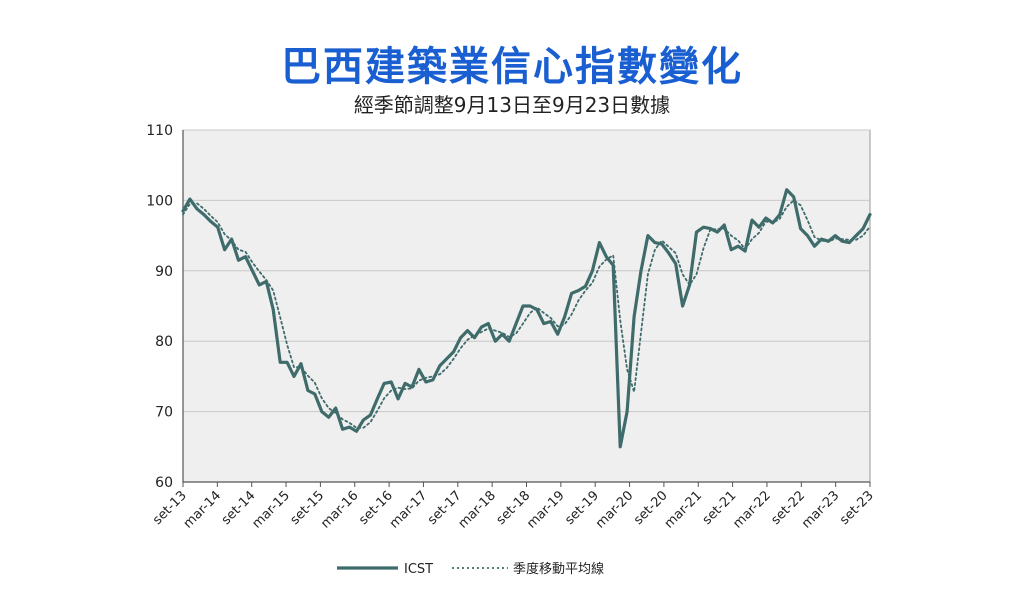  I want to click on x-tick-label: mar-20, so click(614, 509).